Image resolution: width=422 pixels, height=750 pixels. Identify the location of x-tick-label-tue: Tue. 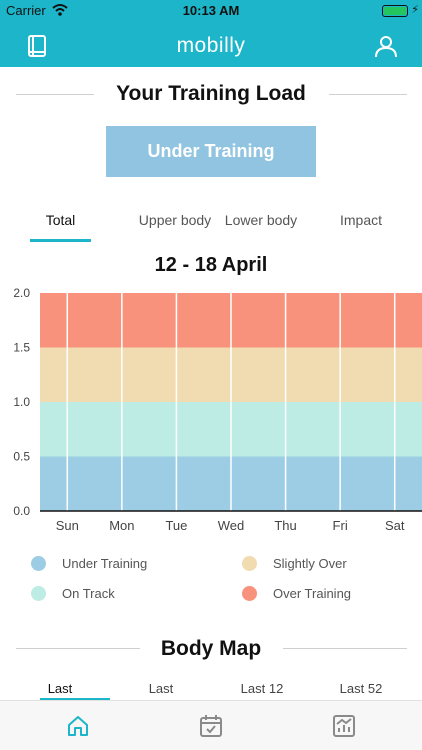
(176, 525).